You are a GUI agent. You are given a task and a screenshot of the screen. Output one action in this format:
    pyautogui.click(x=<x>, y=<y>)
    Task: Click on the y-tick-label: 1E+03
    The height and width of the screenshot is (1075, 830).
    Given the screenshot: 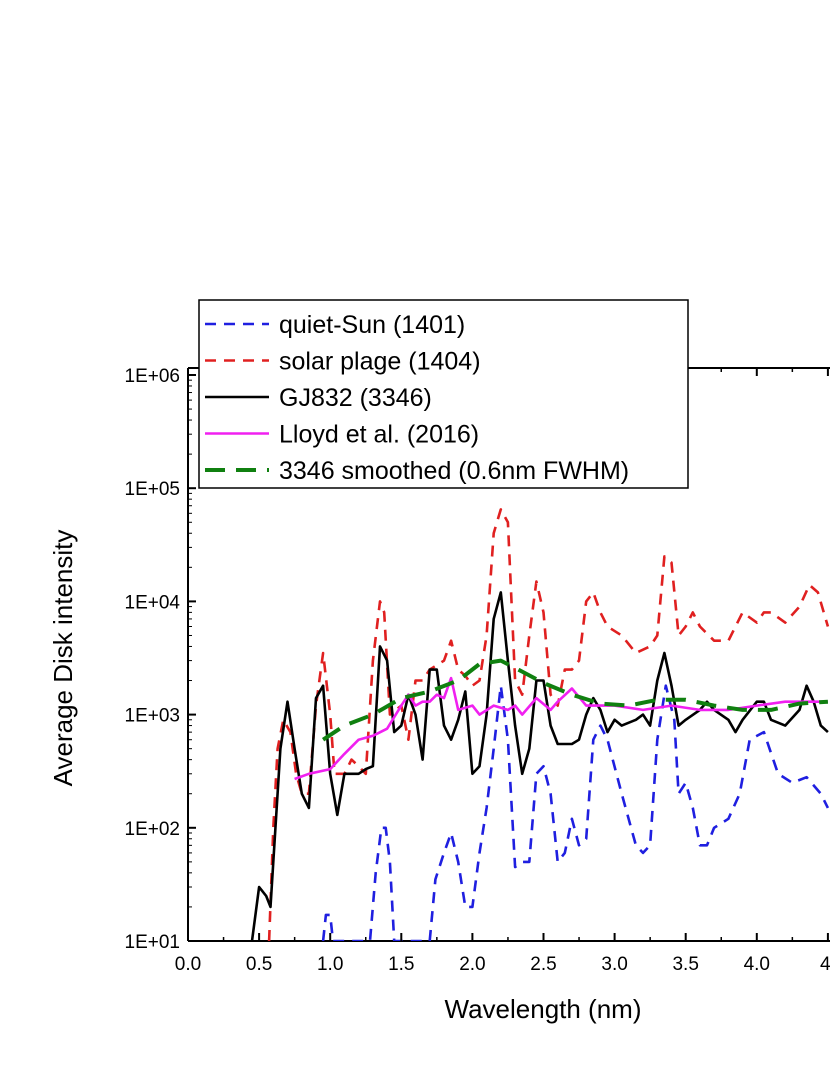 What is the action you would take?
    pyautogui.click(x=152, y=716)
    